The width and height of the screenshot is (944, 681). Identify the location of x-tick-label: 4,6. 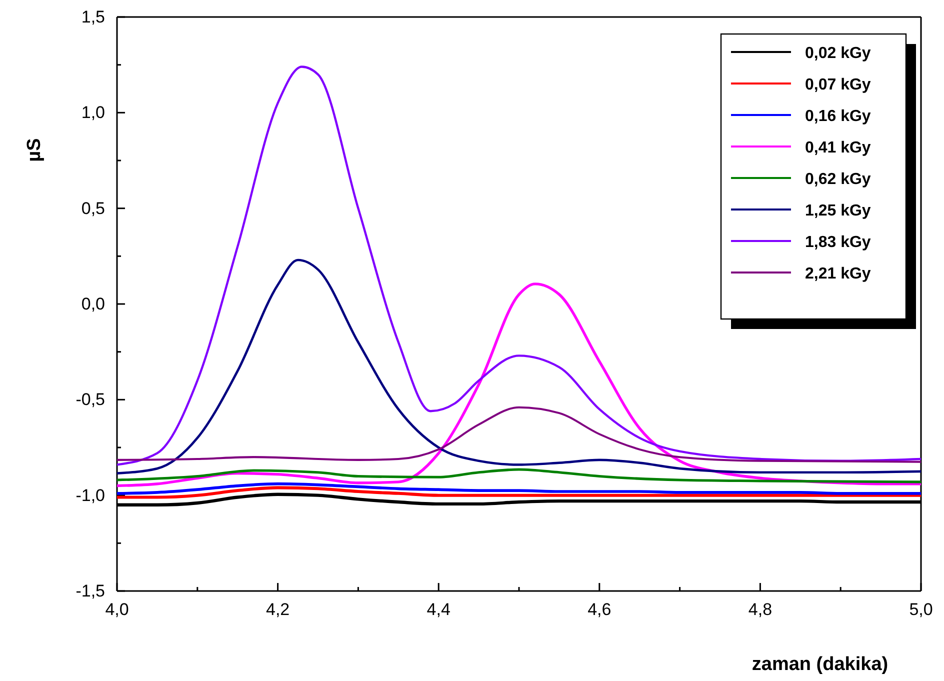
(600, 610).